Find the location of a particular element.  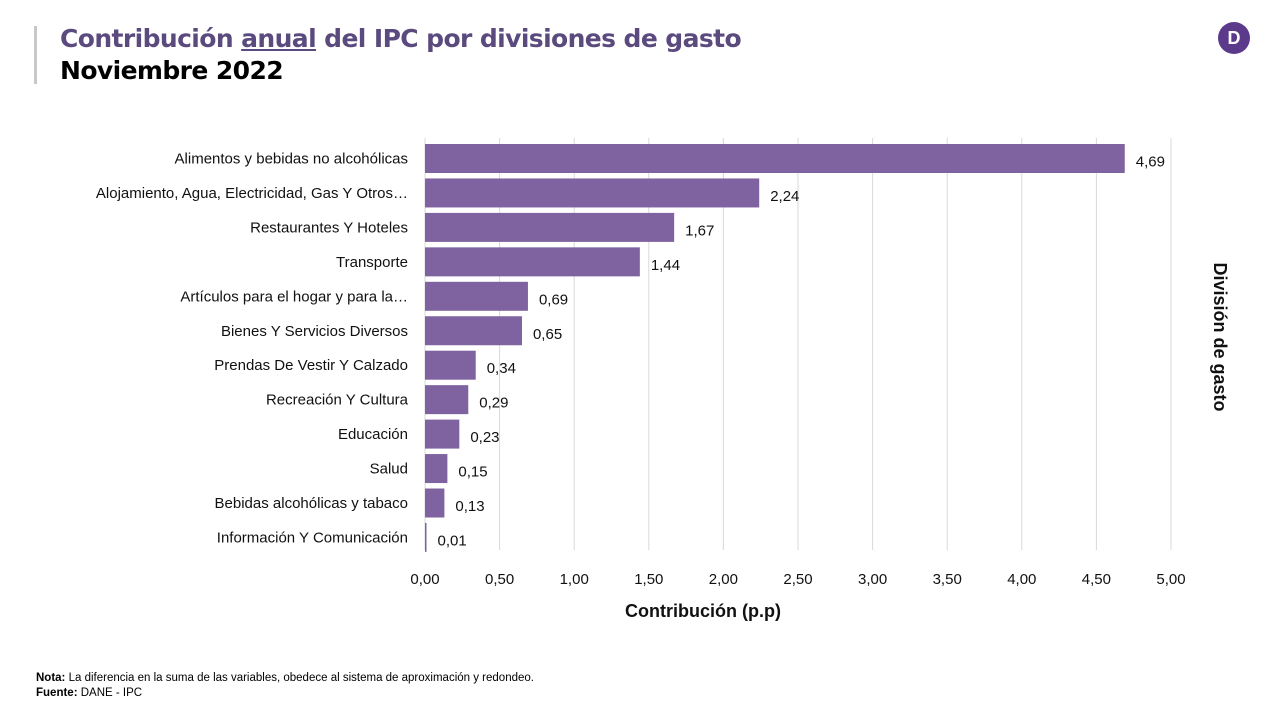

category-label: Bebidas alcohólicas y tabaco is located at coordinates (311, 503).